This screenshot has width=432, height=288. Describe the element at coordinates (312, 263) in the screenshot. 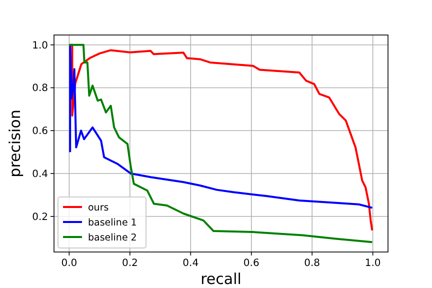

I see `x-tick-label: 0.8` at that location.